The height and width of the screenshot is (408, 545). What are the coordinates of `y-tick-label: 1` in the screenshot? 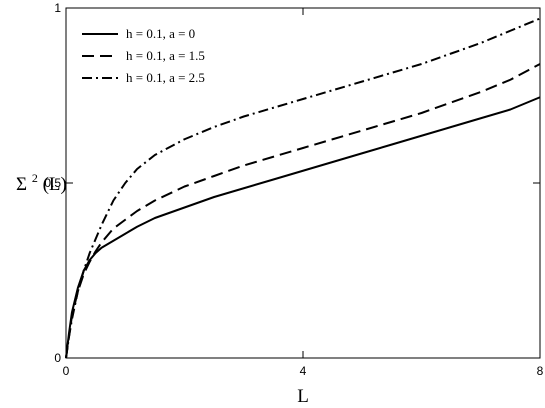 It's located at (57, 8).